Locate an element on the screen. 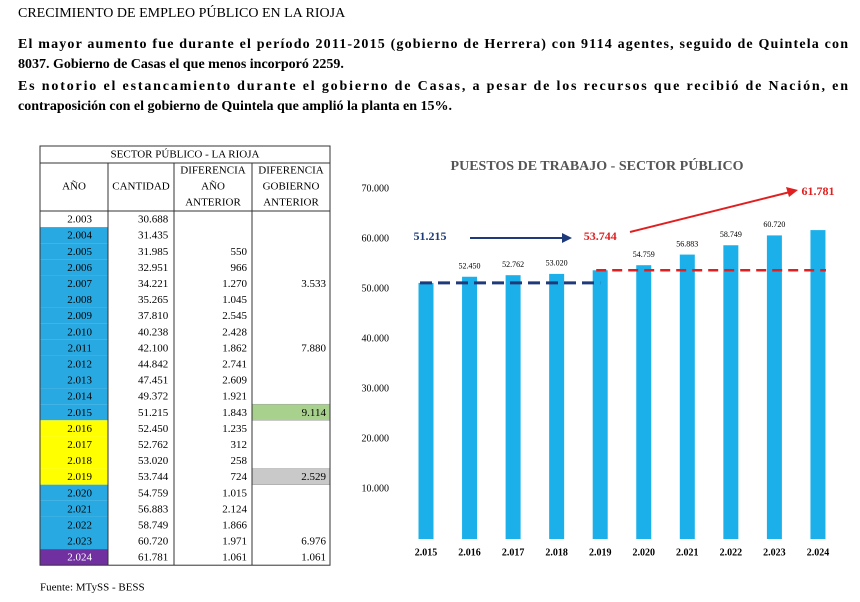 The height and width of the screenshot is (602, 860). table-cell: 52.762 is located at coordinates (153, 445).